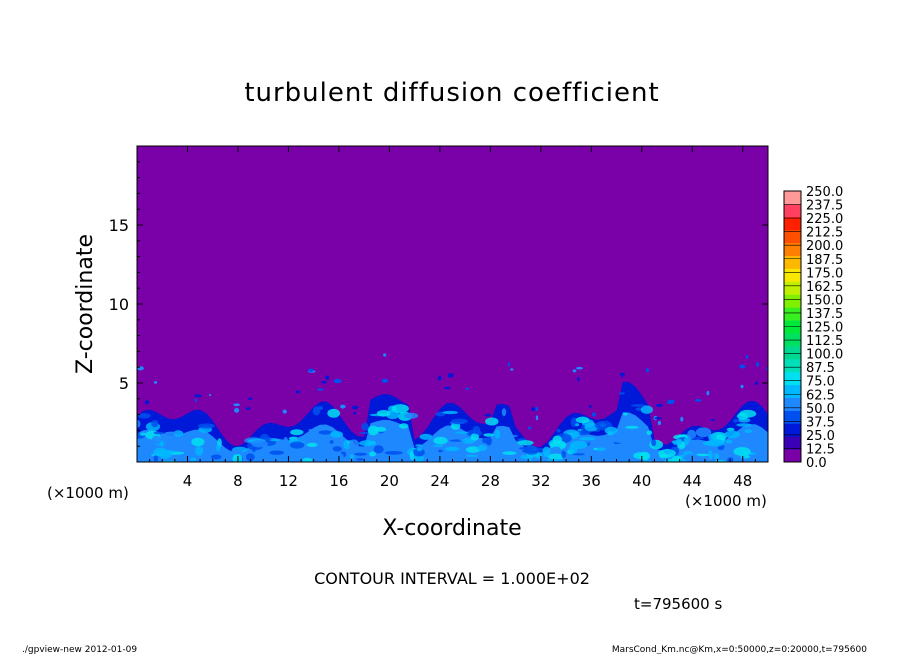 This screenshot has width=904, height=654. What do you see at coordinates (389, 481) in the screenshot?
I see `x-tick-label: 20` at bounding box center [389, 481].